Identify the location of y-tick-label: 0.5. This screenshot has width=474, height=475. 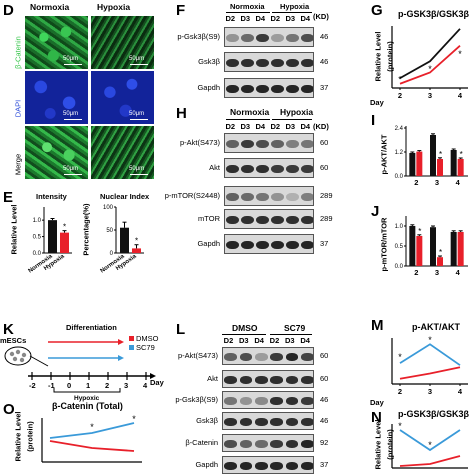
(37, 238).